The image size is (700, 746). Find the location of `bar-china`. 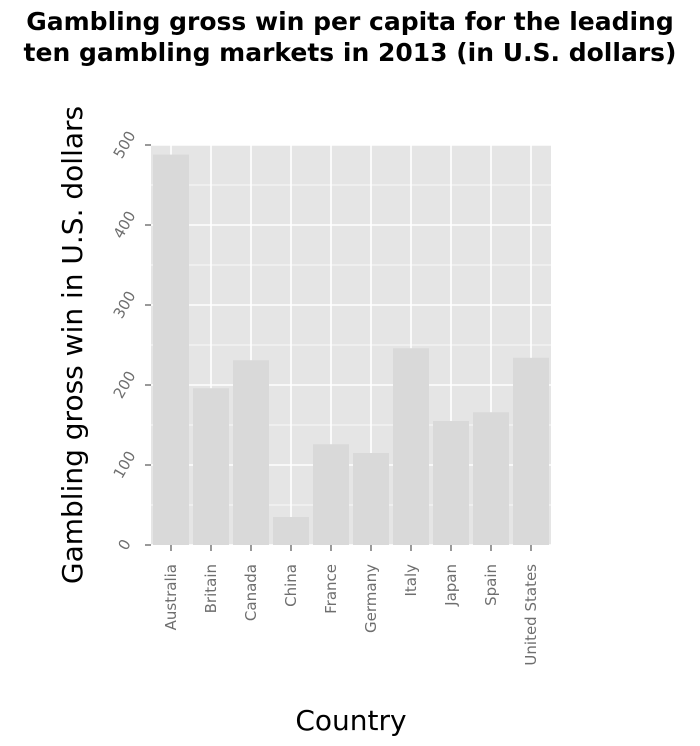

bar-china is located at coordinates (291, 531).